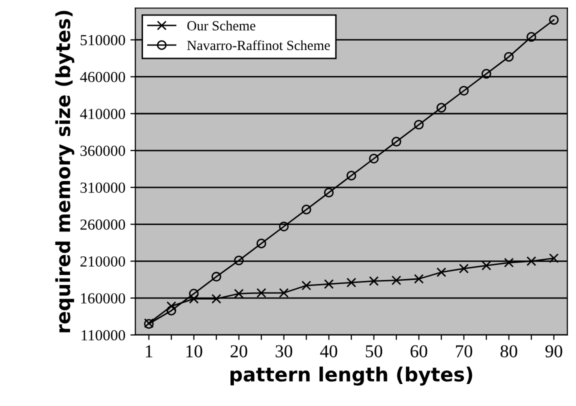 The height and width of the screenshot is (406, 576). Describe the element at coordinates (64, 171) in the screenshot. I see `y-axis-title: required memory size (bytes)` at that location.